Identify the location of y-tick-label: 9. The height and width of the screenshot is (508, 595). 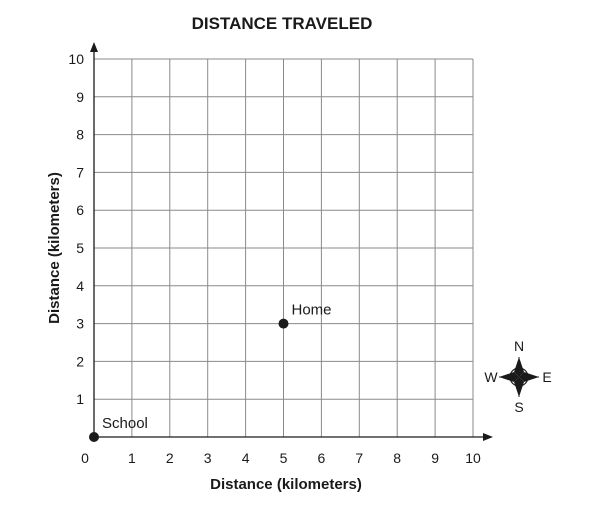
(80, 97).